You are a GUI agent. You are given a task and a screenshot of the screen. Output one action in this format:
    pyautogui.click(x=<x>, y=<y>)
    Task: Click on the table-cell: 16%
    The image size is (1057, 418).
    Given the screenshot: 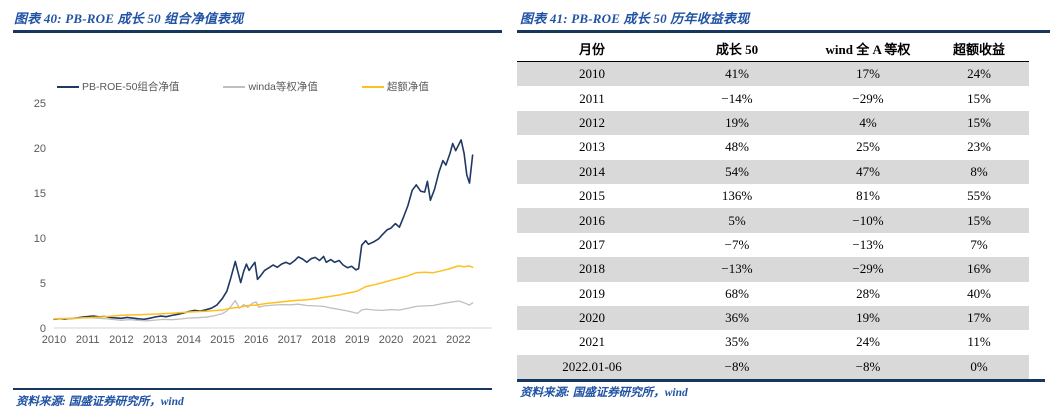 What is the action you would take?
    pyautogui.click(x=979, y=269)
    